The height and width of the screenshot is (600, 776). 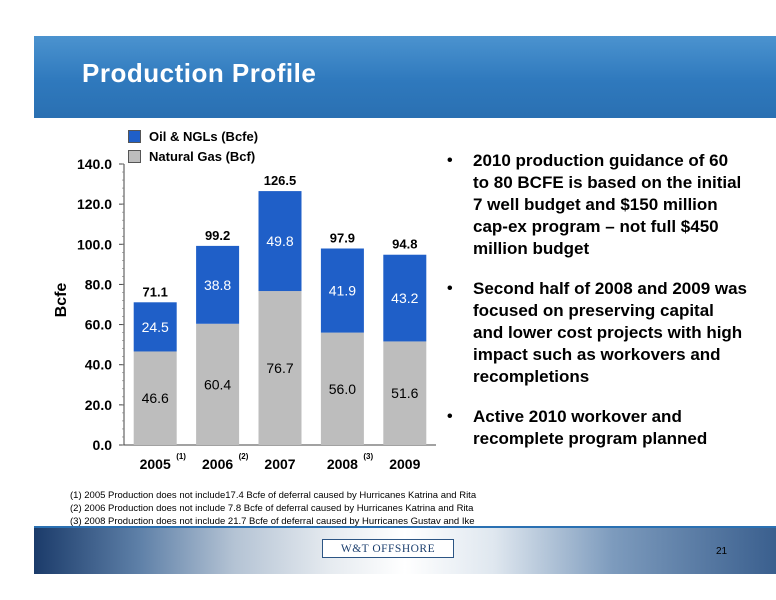 I want to click on company-logo: W&T OFFSHORE, so click(x=388, y=548).